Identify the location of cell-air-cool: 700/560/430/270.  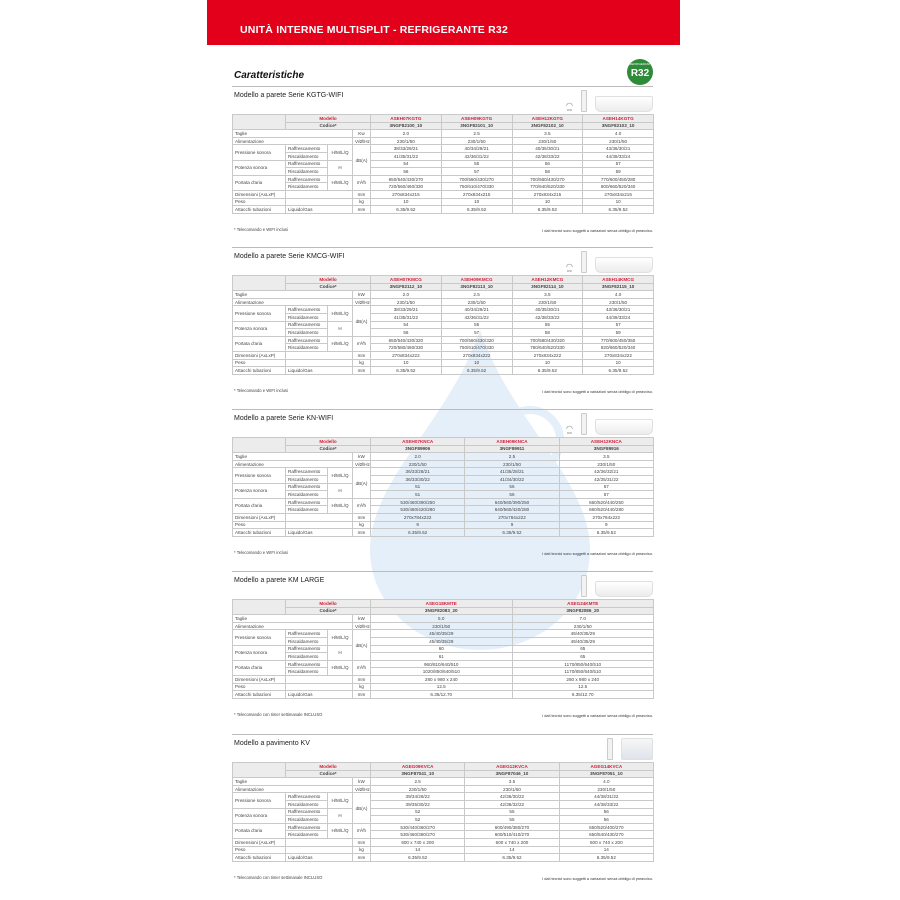
(547, 179).